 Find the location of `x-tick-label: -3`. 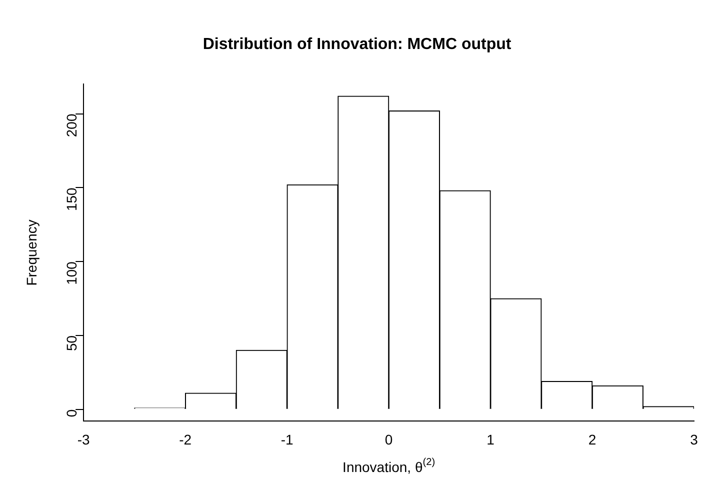

x-tick-label: -3 is located at coordinates (83, 439).